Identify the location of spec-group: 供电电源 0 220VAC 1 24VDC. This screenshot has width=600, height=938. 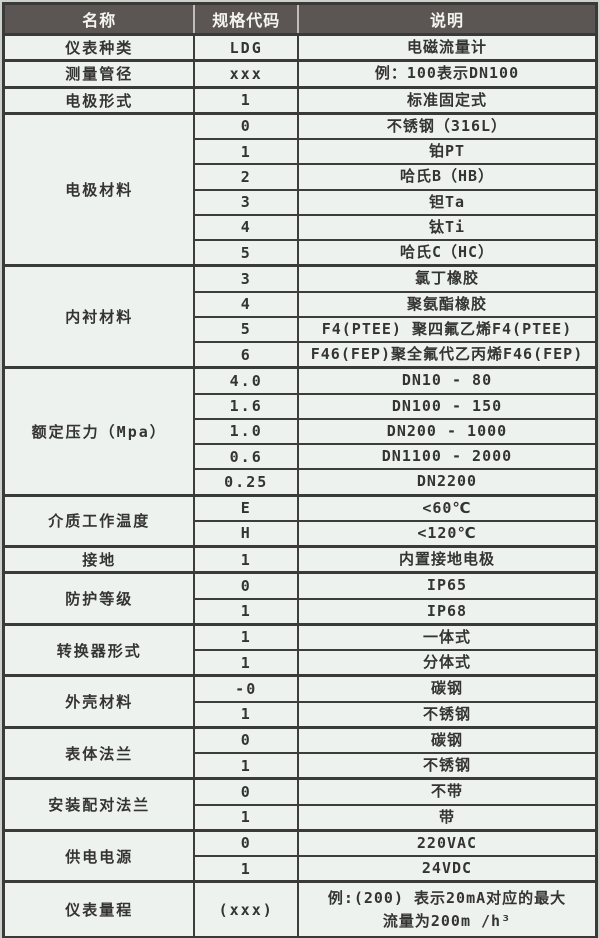
(300, 856).